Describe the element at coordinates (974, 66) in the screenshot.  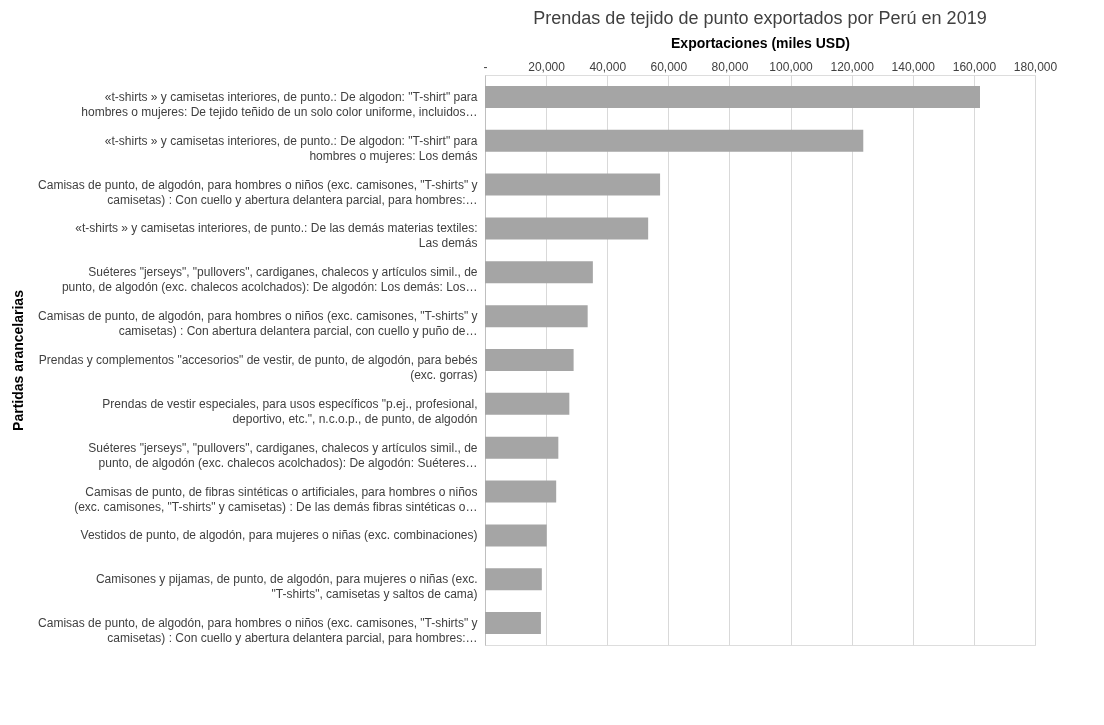
I see `x-tick-label: 160,000` at that location.